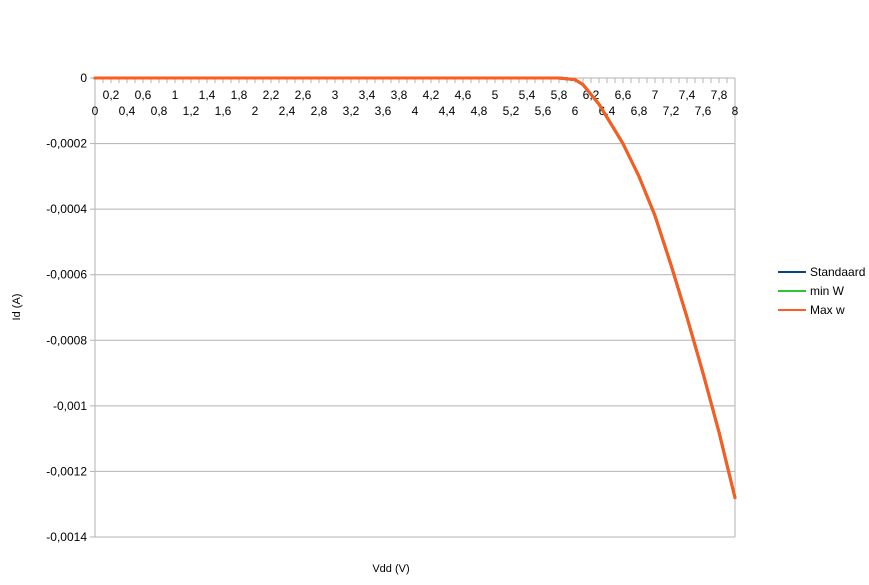  I want to click on x-tick-label: 3,2, so click(351, 111).